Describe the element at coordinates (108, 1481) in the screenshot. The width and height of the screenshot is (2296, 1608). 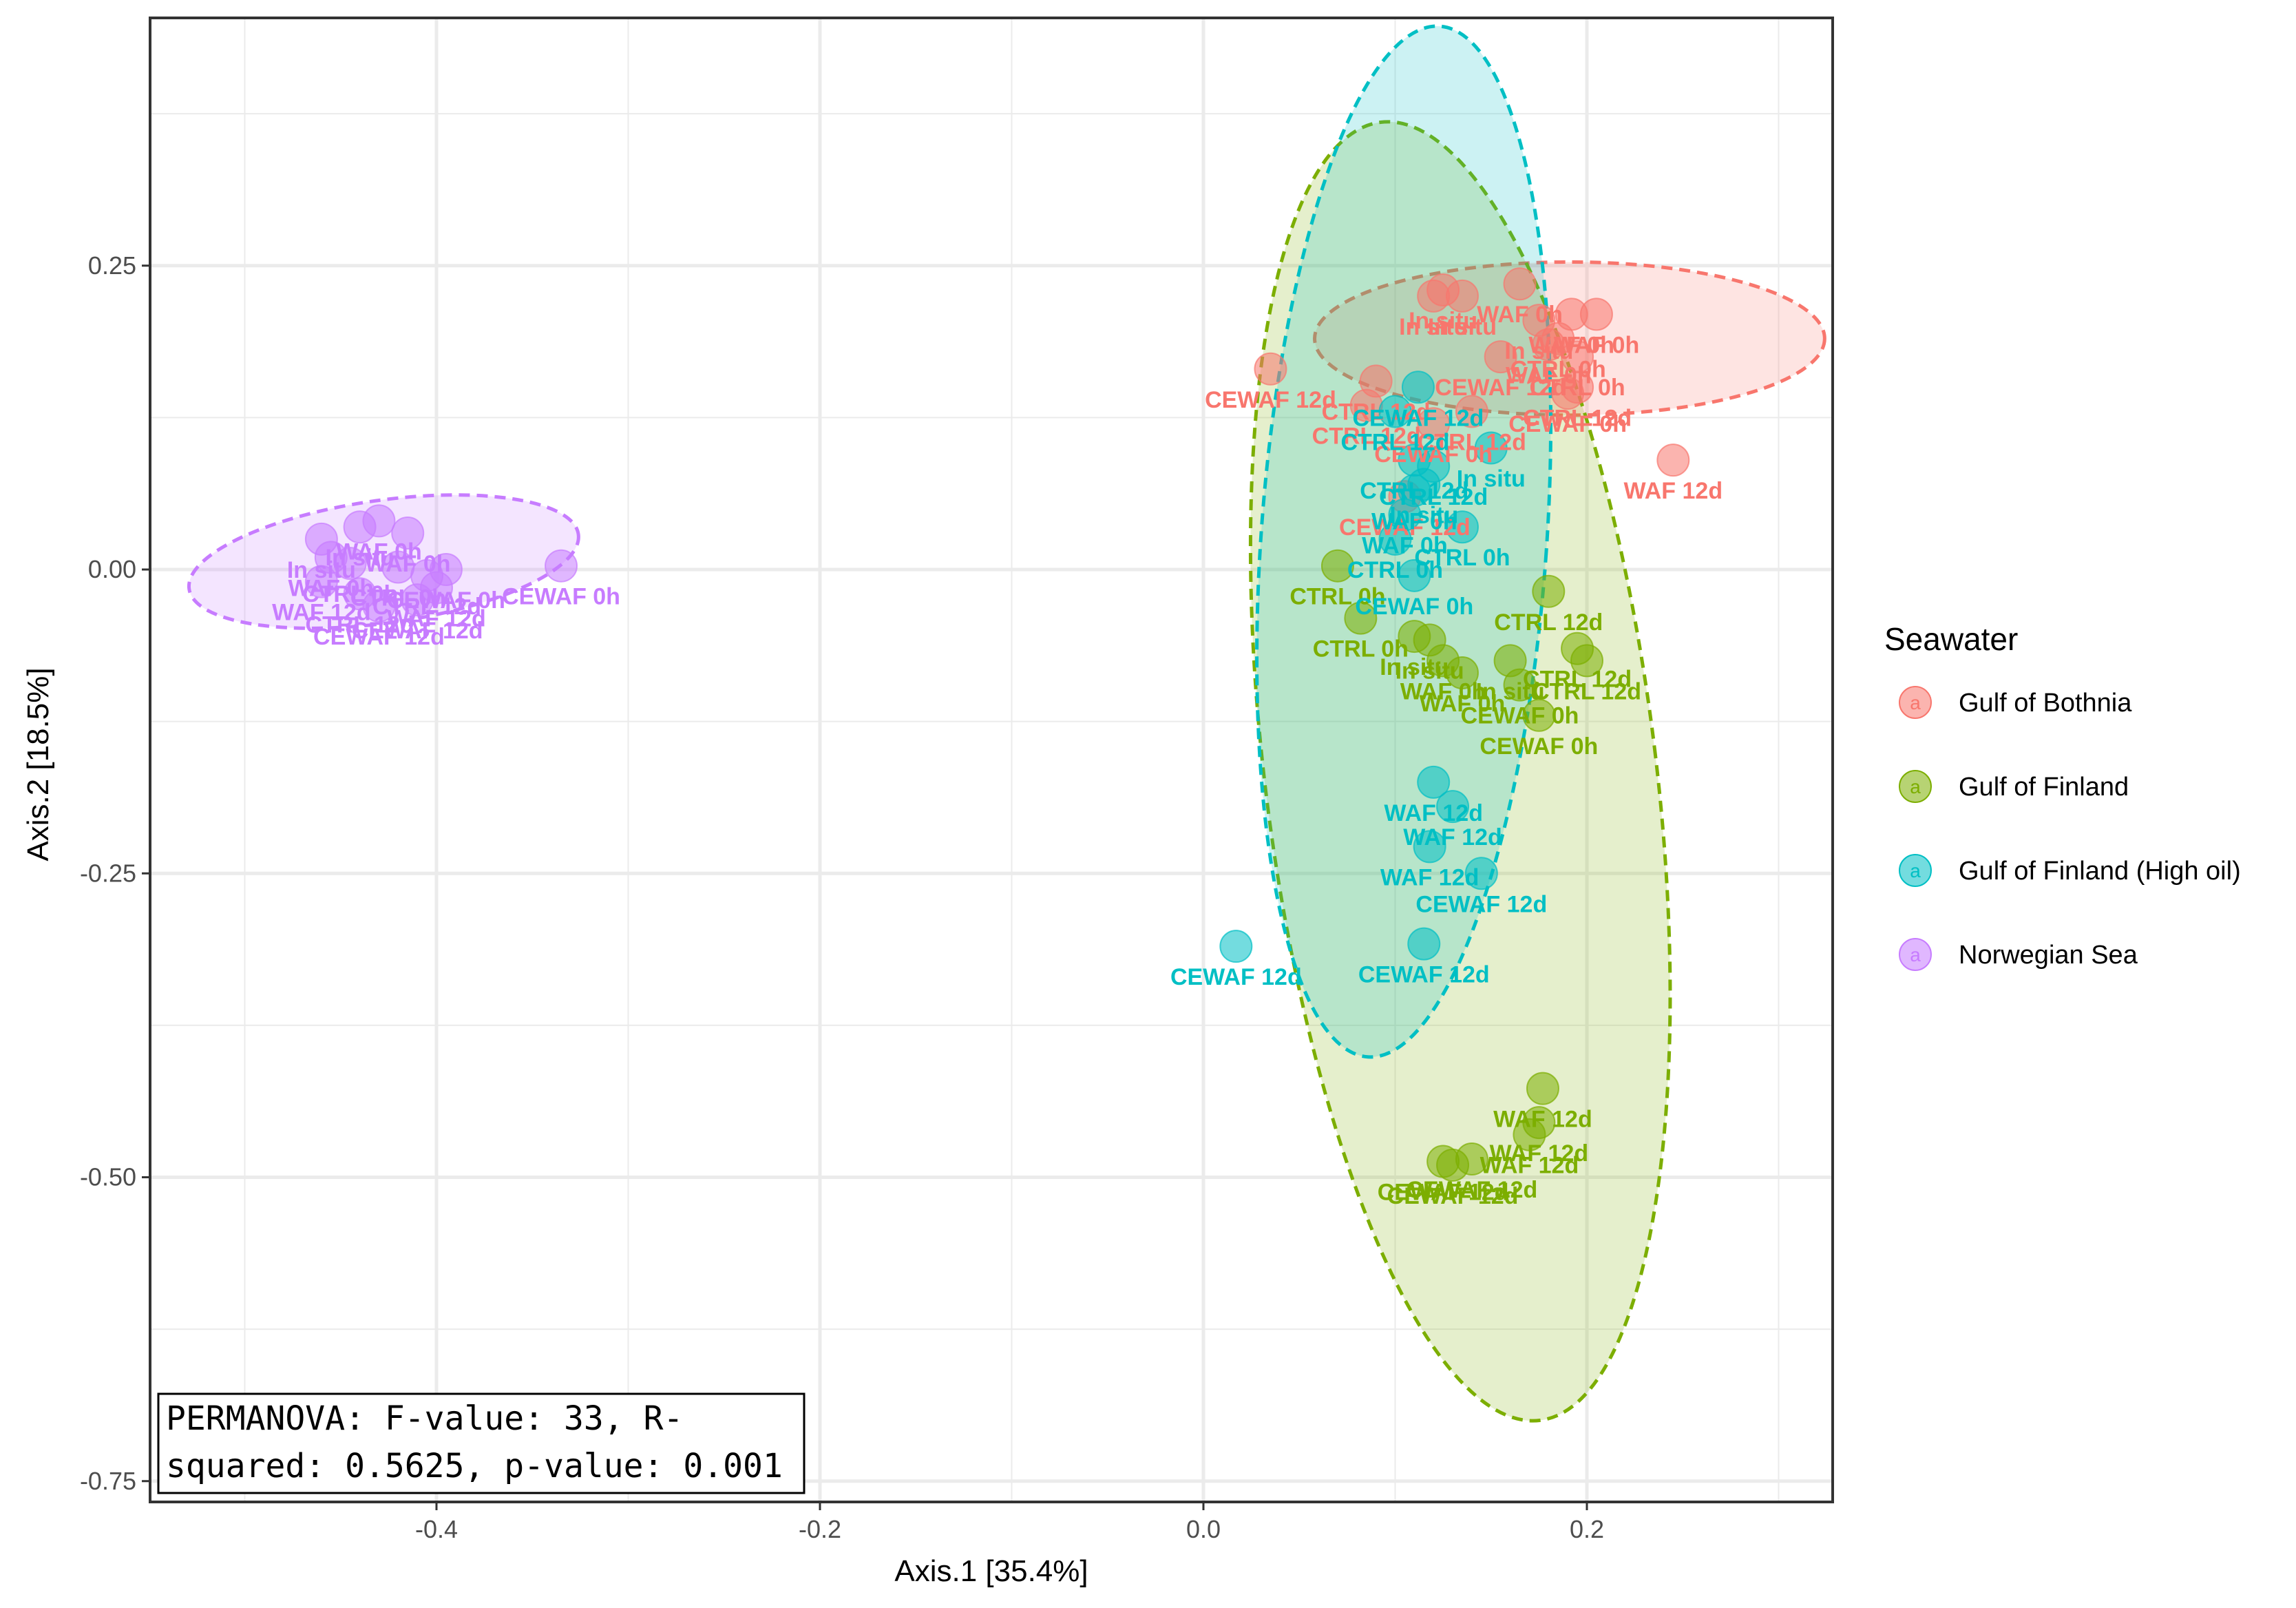
I see `y-tick-label: -0.75` at that location.